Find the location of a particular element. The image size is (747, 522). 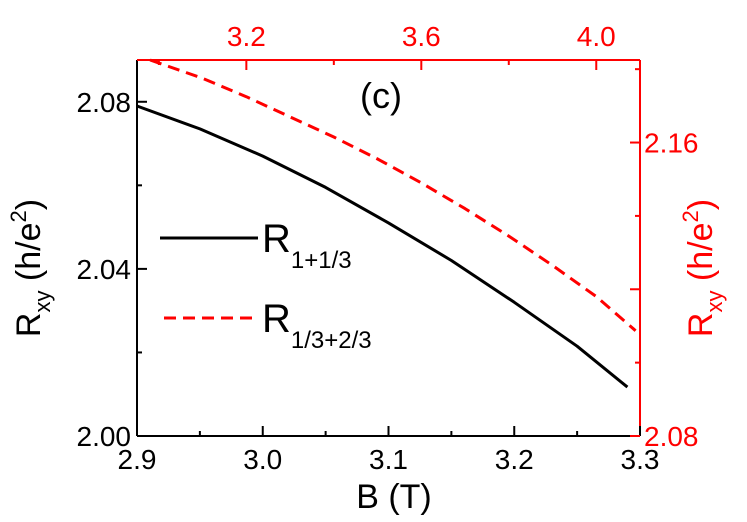

x-tick-label: 3.0 is located at coordinates (262, 459).